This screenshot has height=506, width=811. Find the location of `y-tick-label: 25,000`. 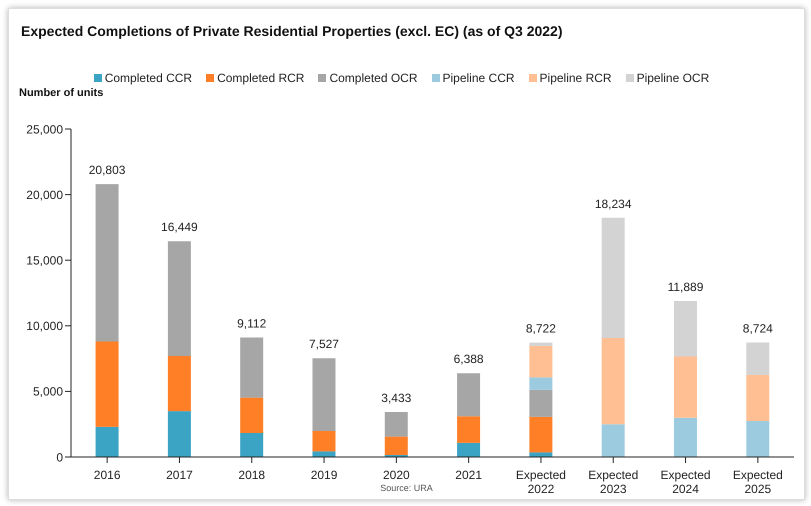

y-tick-label: 25,000 is located at coordinates (45, 129).